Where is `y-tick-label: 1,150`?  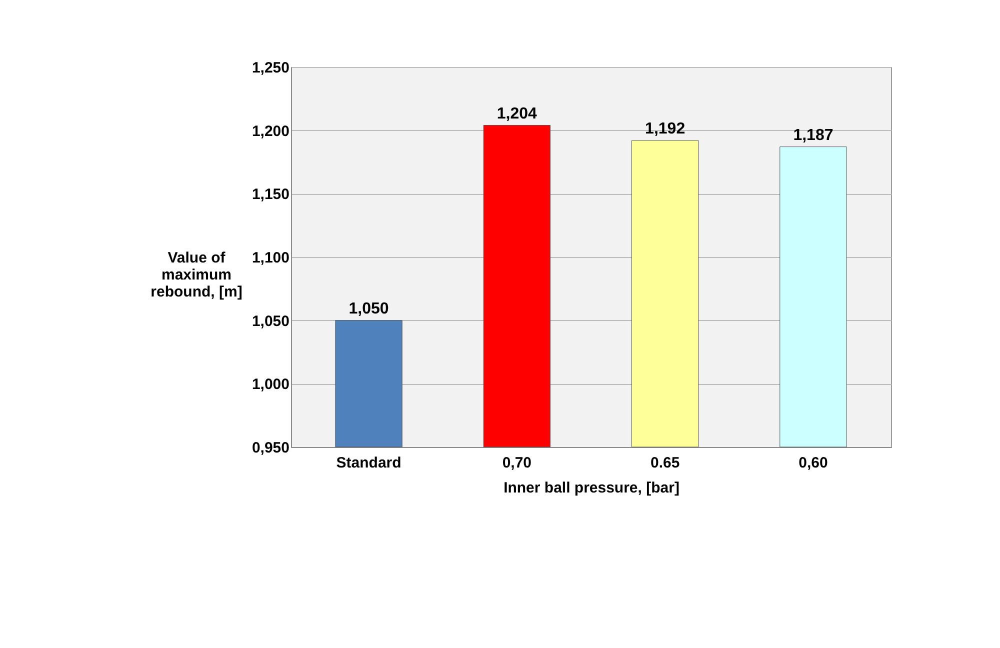
y-tick-label: 1,150 is located at coordinates (271, 195).